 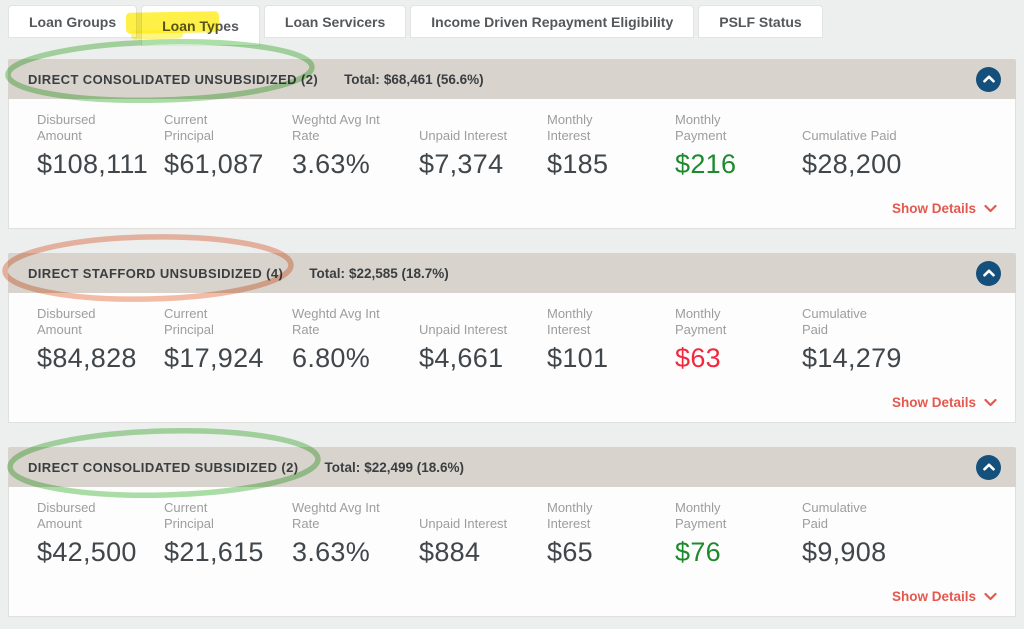 I want to click on panel-total-value: $22,499 (18.6%), so click(x=414, y=467).